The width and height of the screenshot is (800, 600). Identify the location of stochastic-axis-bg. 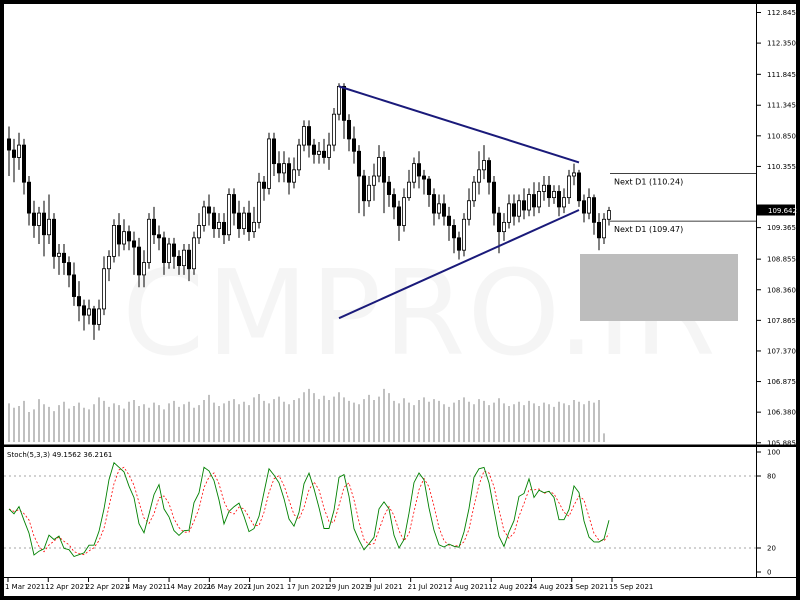
(776, 512).